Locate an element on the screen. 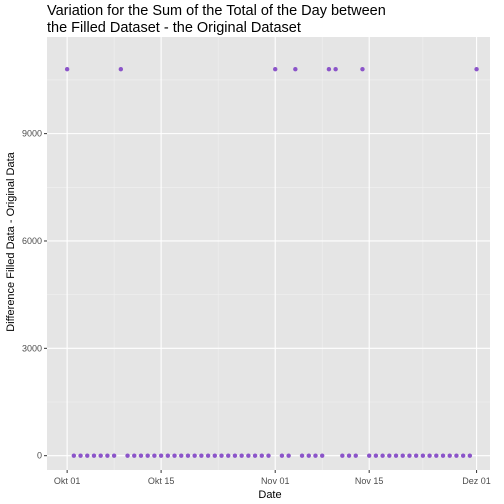 Image resolution: width=504 pixels, height=504 pixels. x-tick-label: Okt 15 is located at coordinates (161, 481).